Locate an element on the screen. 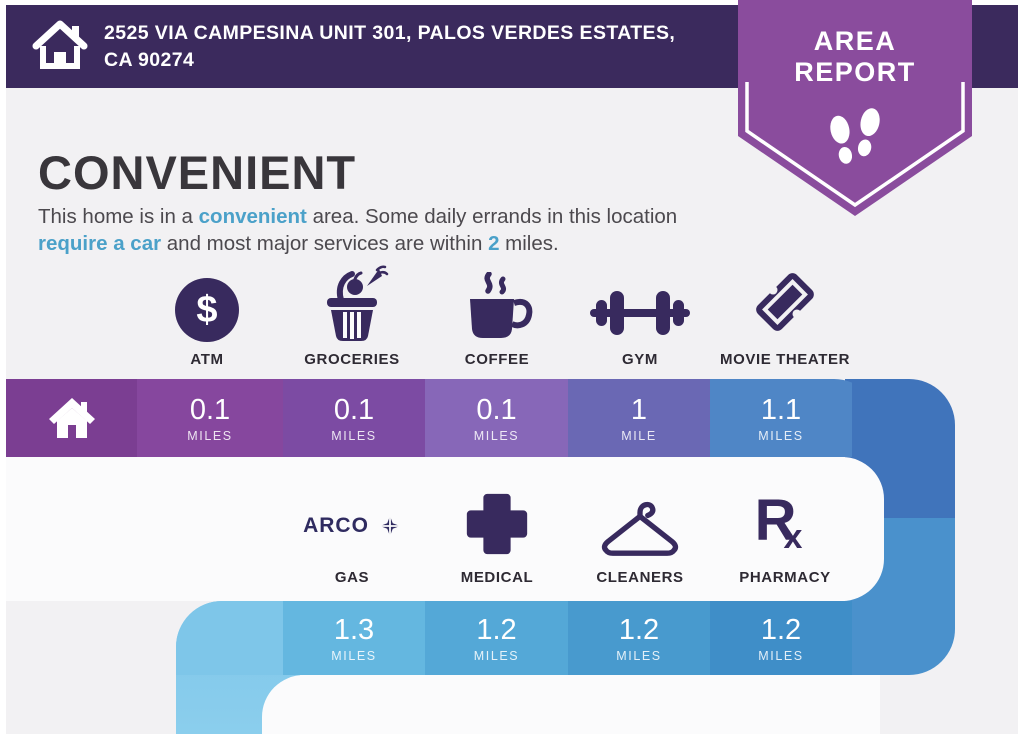  home-segment is located at coordinates (71, 418).